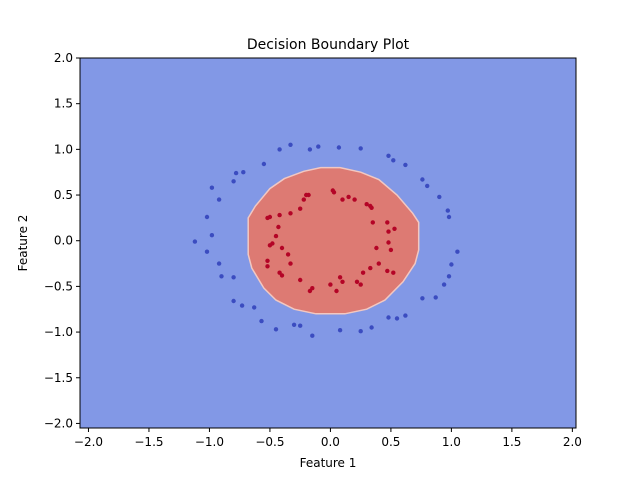  Describe the element at coordinates (330, 442) in the screenshot. I see `x-tick-label: 0.0` at that location.